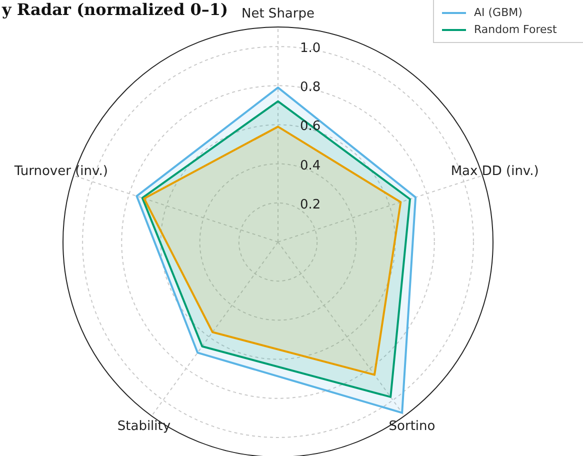 The height and width of the screenshot is (456, 583). What do you see at coordinates (310, 88) in the screenshot?
I see `y-tick-label: 0.8` at bounding box center [310, 88].